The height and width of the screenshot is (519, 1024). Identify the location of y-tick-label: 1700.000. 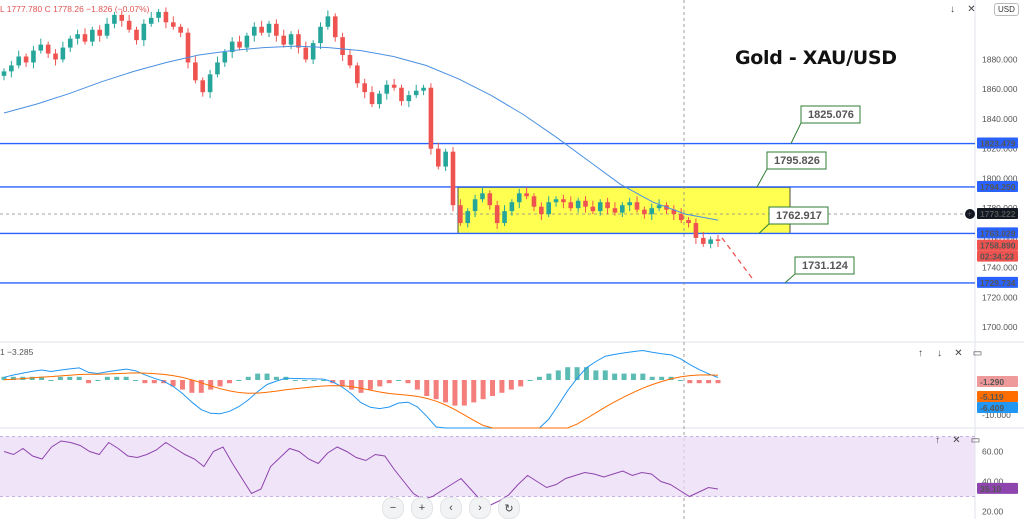
(1000, 327).